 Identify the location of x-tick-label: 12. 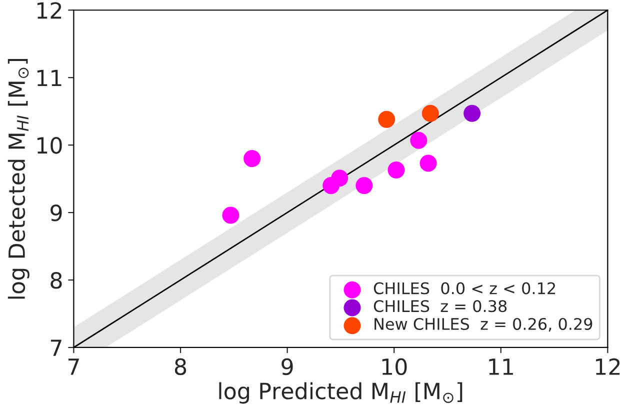
(608, 366).